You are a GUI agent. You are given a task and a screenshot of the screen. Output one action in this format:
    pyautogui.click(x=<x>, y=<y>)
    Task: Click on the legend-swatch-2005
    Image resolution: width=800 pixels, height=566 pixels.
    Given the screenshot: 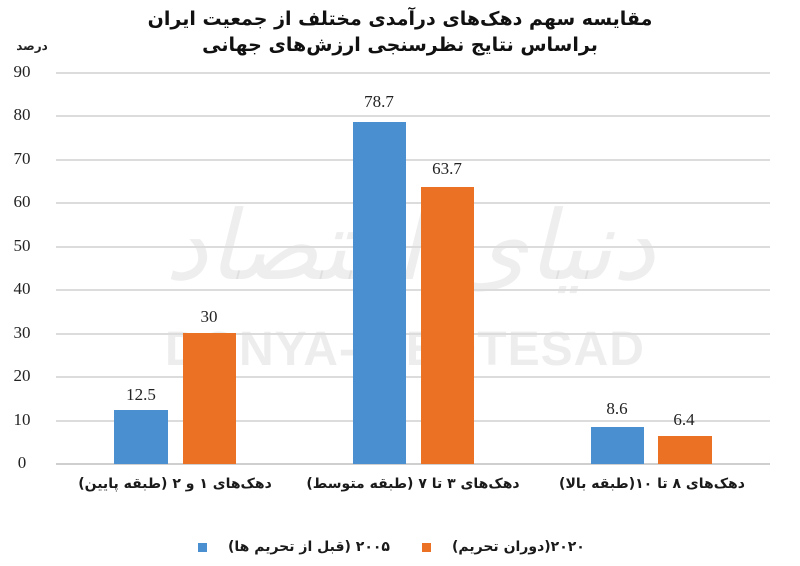 What is the action you would take?
    pyautogui.click(x=202, y=547)
    